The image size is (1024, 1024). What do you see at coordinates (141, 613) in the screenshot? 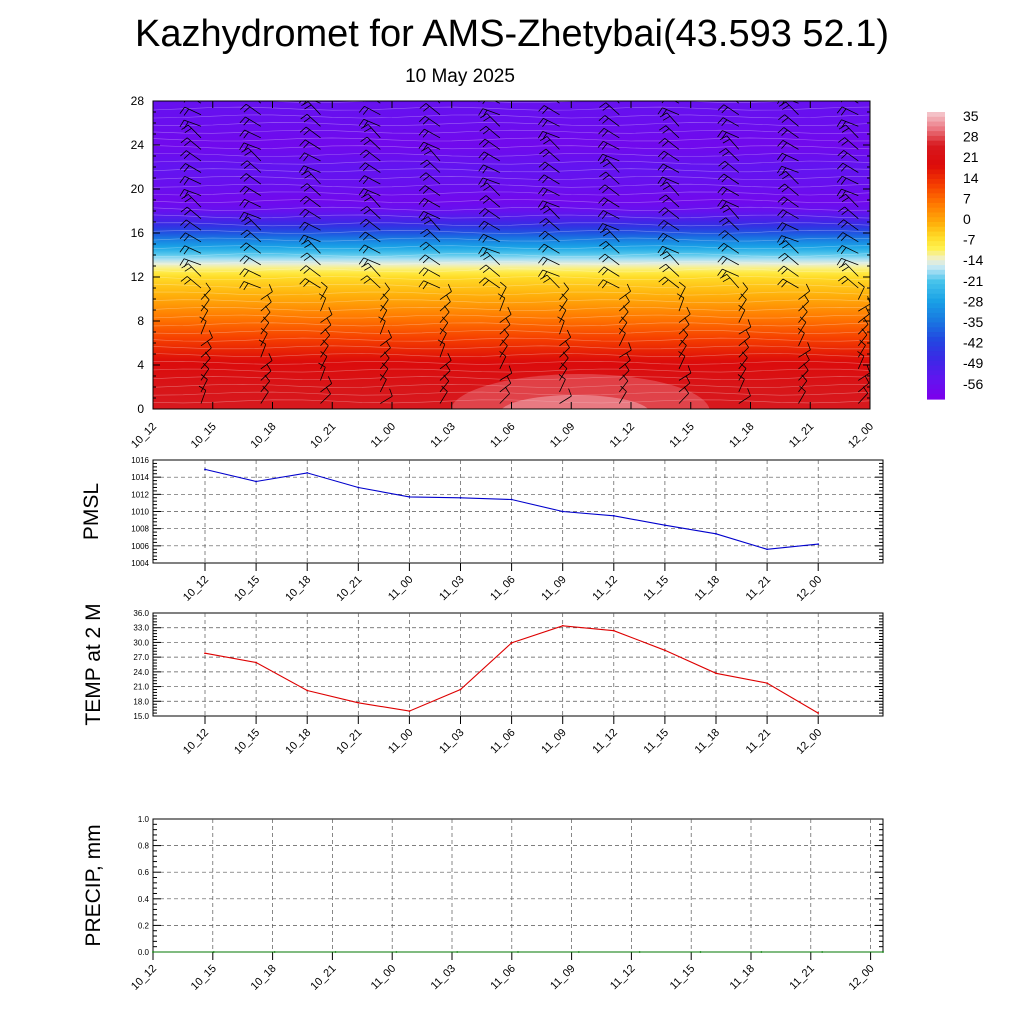
I see `y-tick-label: 36.0` at bounding box center [141, 613].